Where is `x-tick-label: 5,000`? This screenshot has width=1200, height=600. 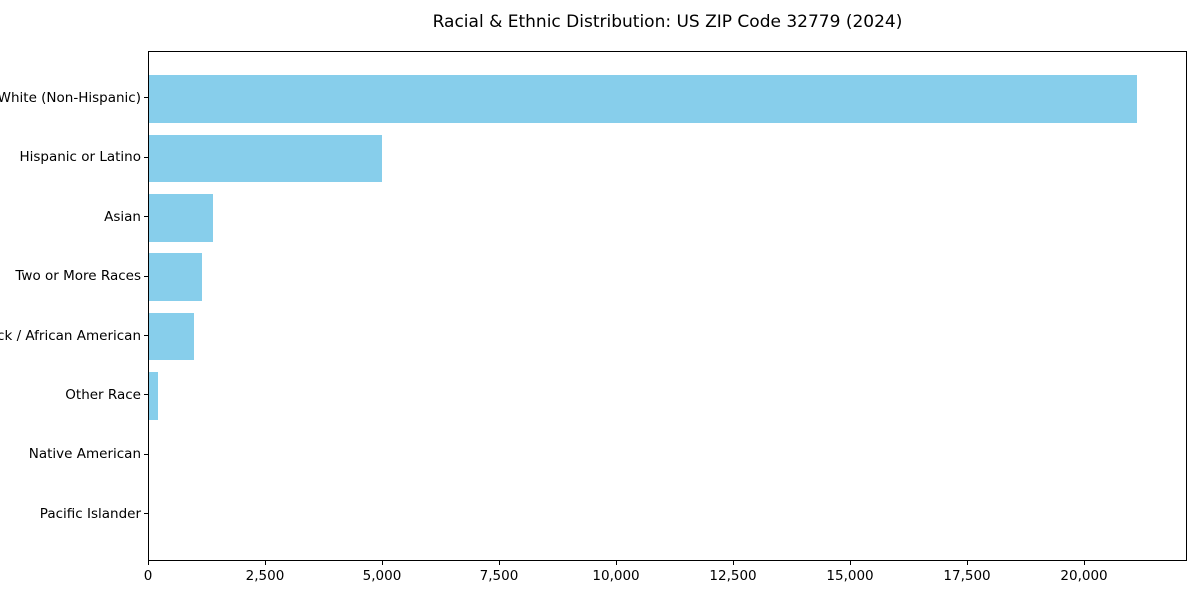 x-tick-label: 5,000 is located at coordinates (382, 576).